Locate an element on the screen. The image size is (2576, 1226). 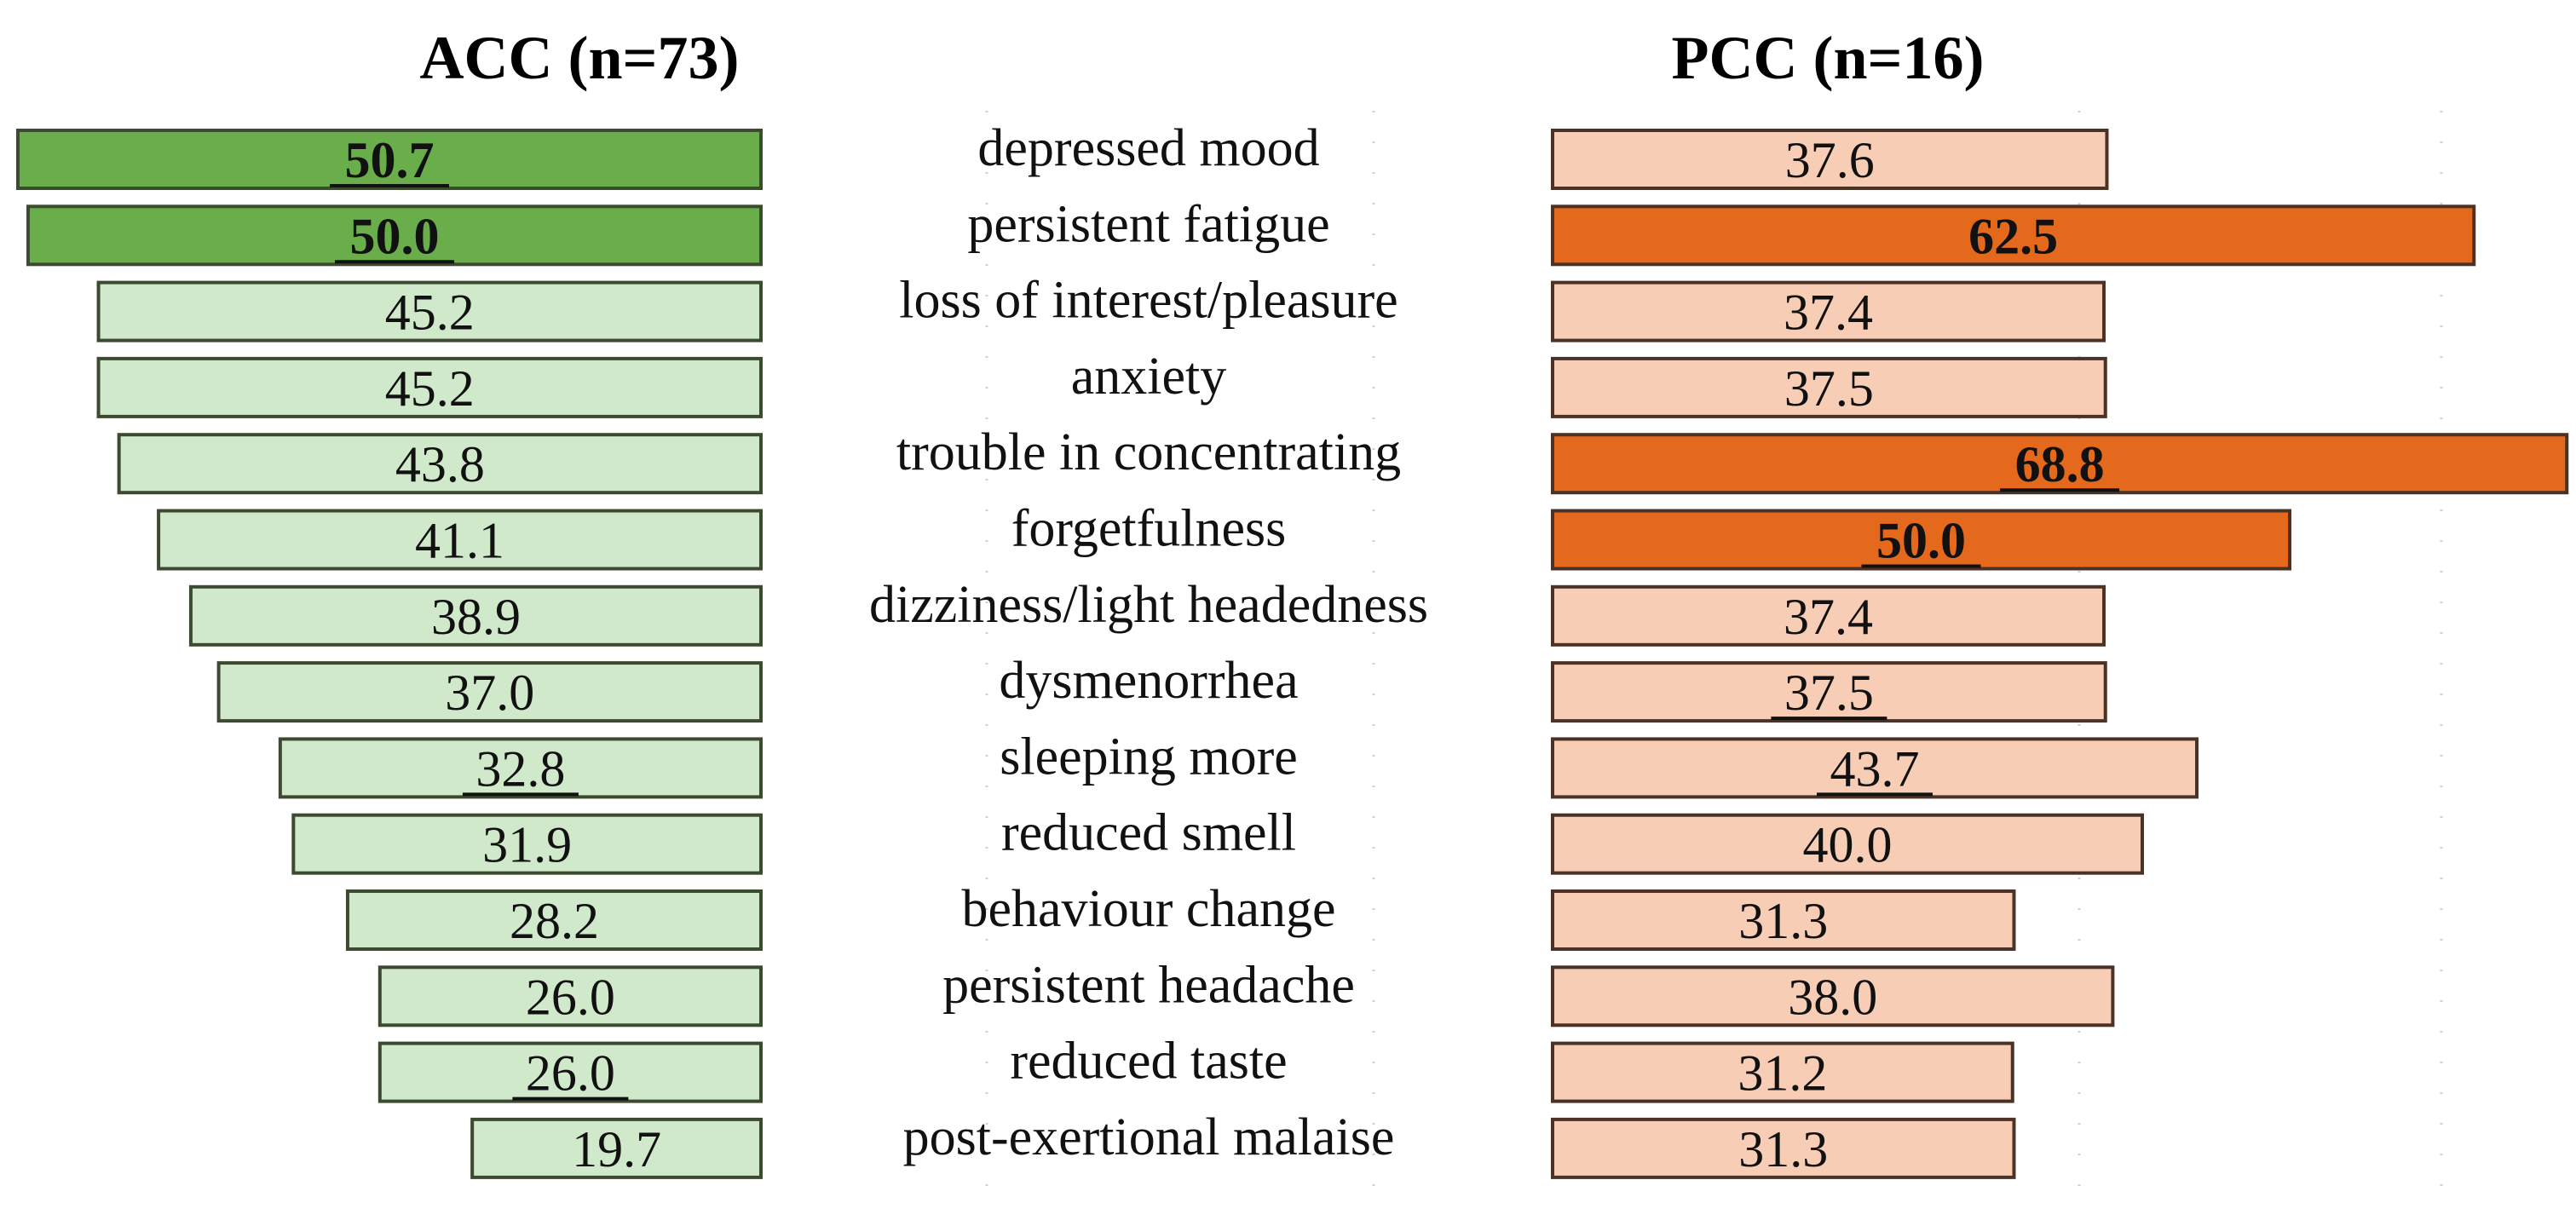
category-label: trouble in concentrating is located at coordinates (1148, 452).